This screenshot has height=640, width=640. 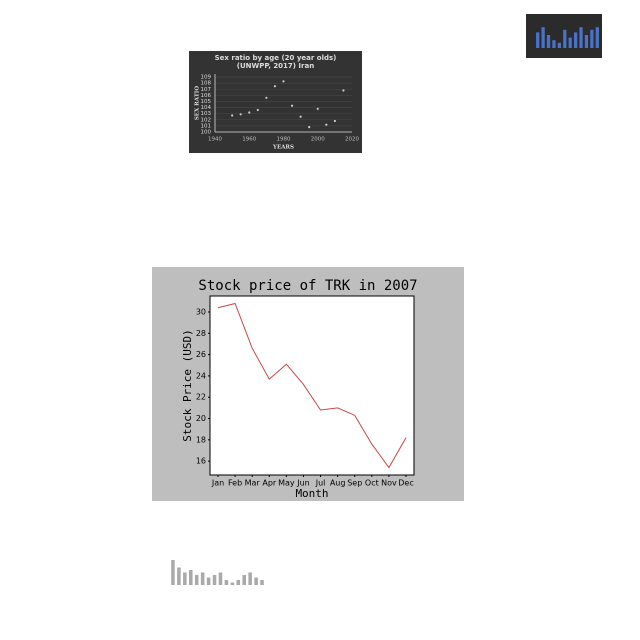 I want to click on y-tick-label: 100, so click(x=206, y=133).